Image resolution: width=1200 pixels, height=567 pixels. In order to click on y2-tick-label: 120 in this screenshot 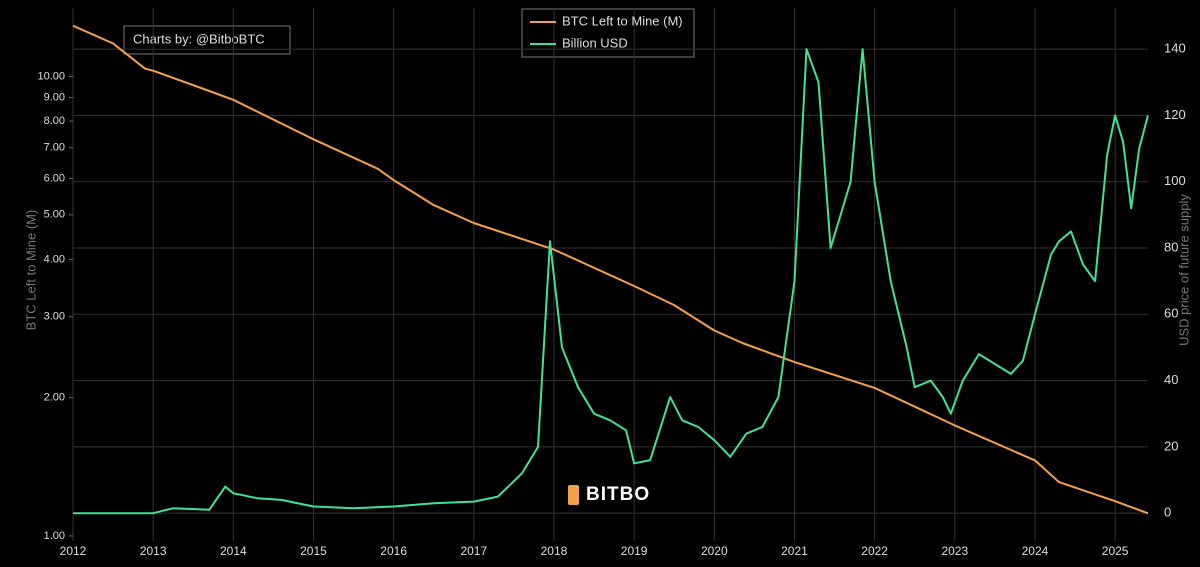, I will do `click(1175, 114)`.